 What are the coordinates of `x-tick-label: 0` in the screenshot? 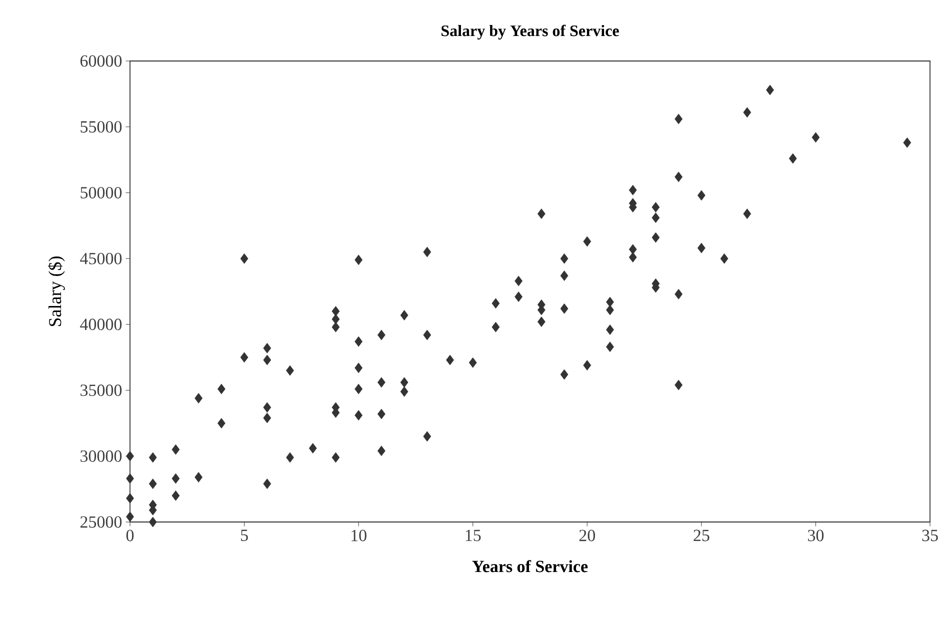 It's located at (130, 536).